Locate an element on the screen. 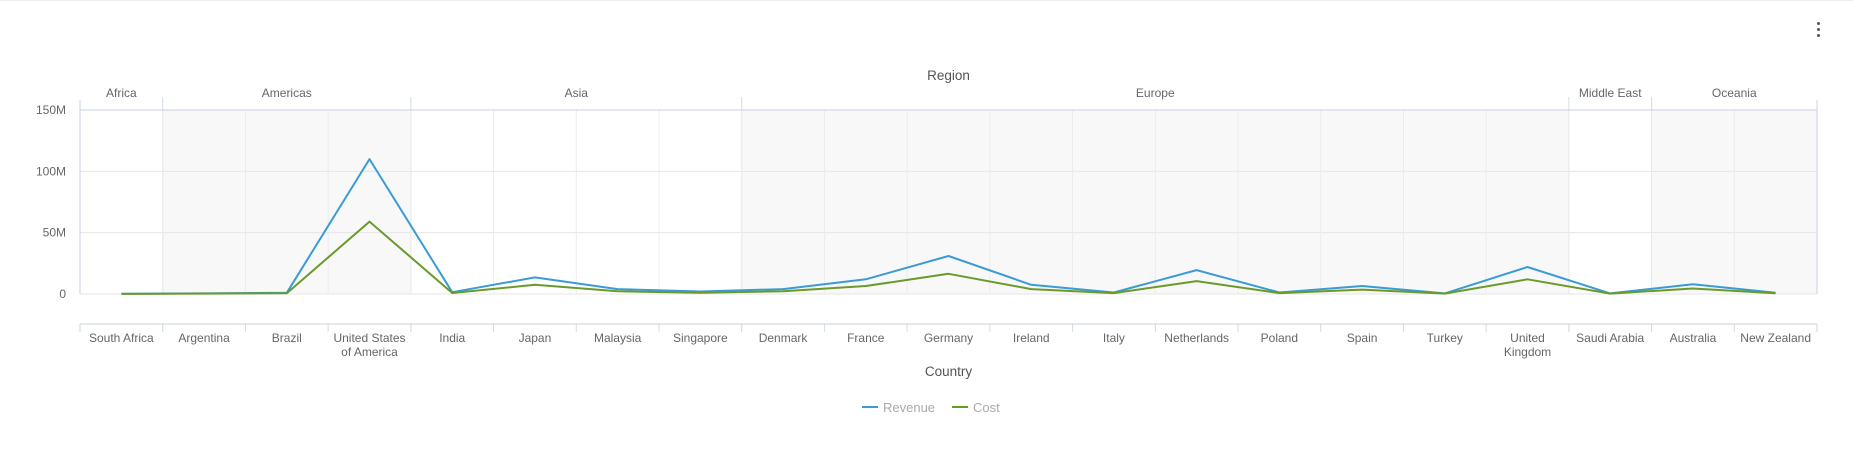 Image resolution: width=1853 pixels, height=449 pixels. x-tick-label-line: Argentina is located at coordinates (204, 338).